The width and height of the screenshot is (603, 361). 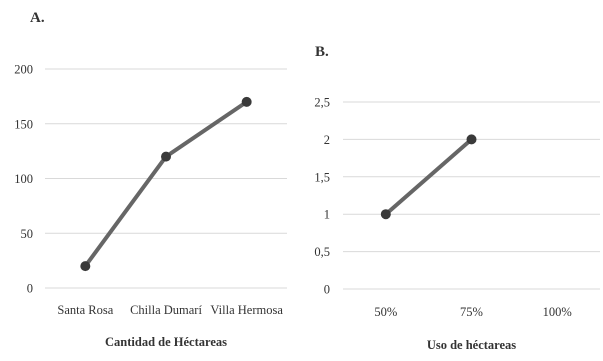 What do you see at coordinates (322, 177) in the screenshot?
I see `y-tick-label-b: 1,5` at bounding box center [322, 177].